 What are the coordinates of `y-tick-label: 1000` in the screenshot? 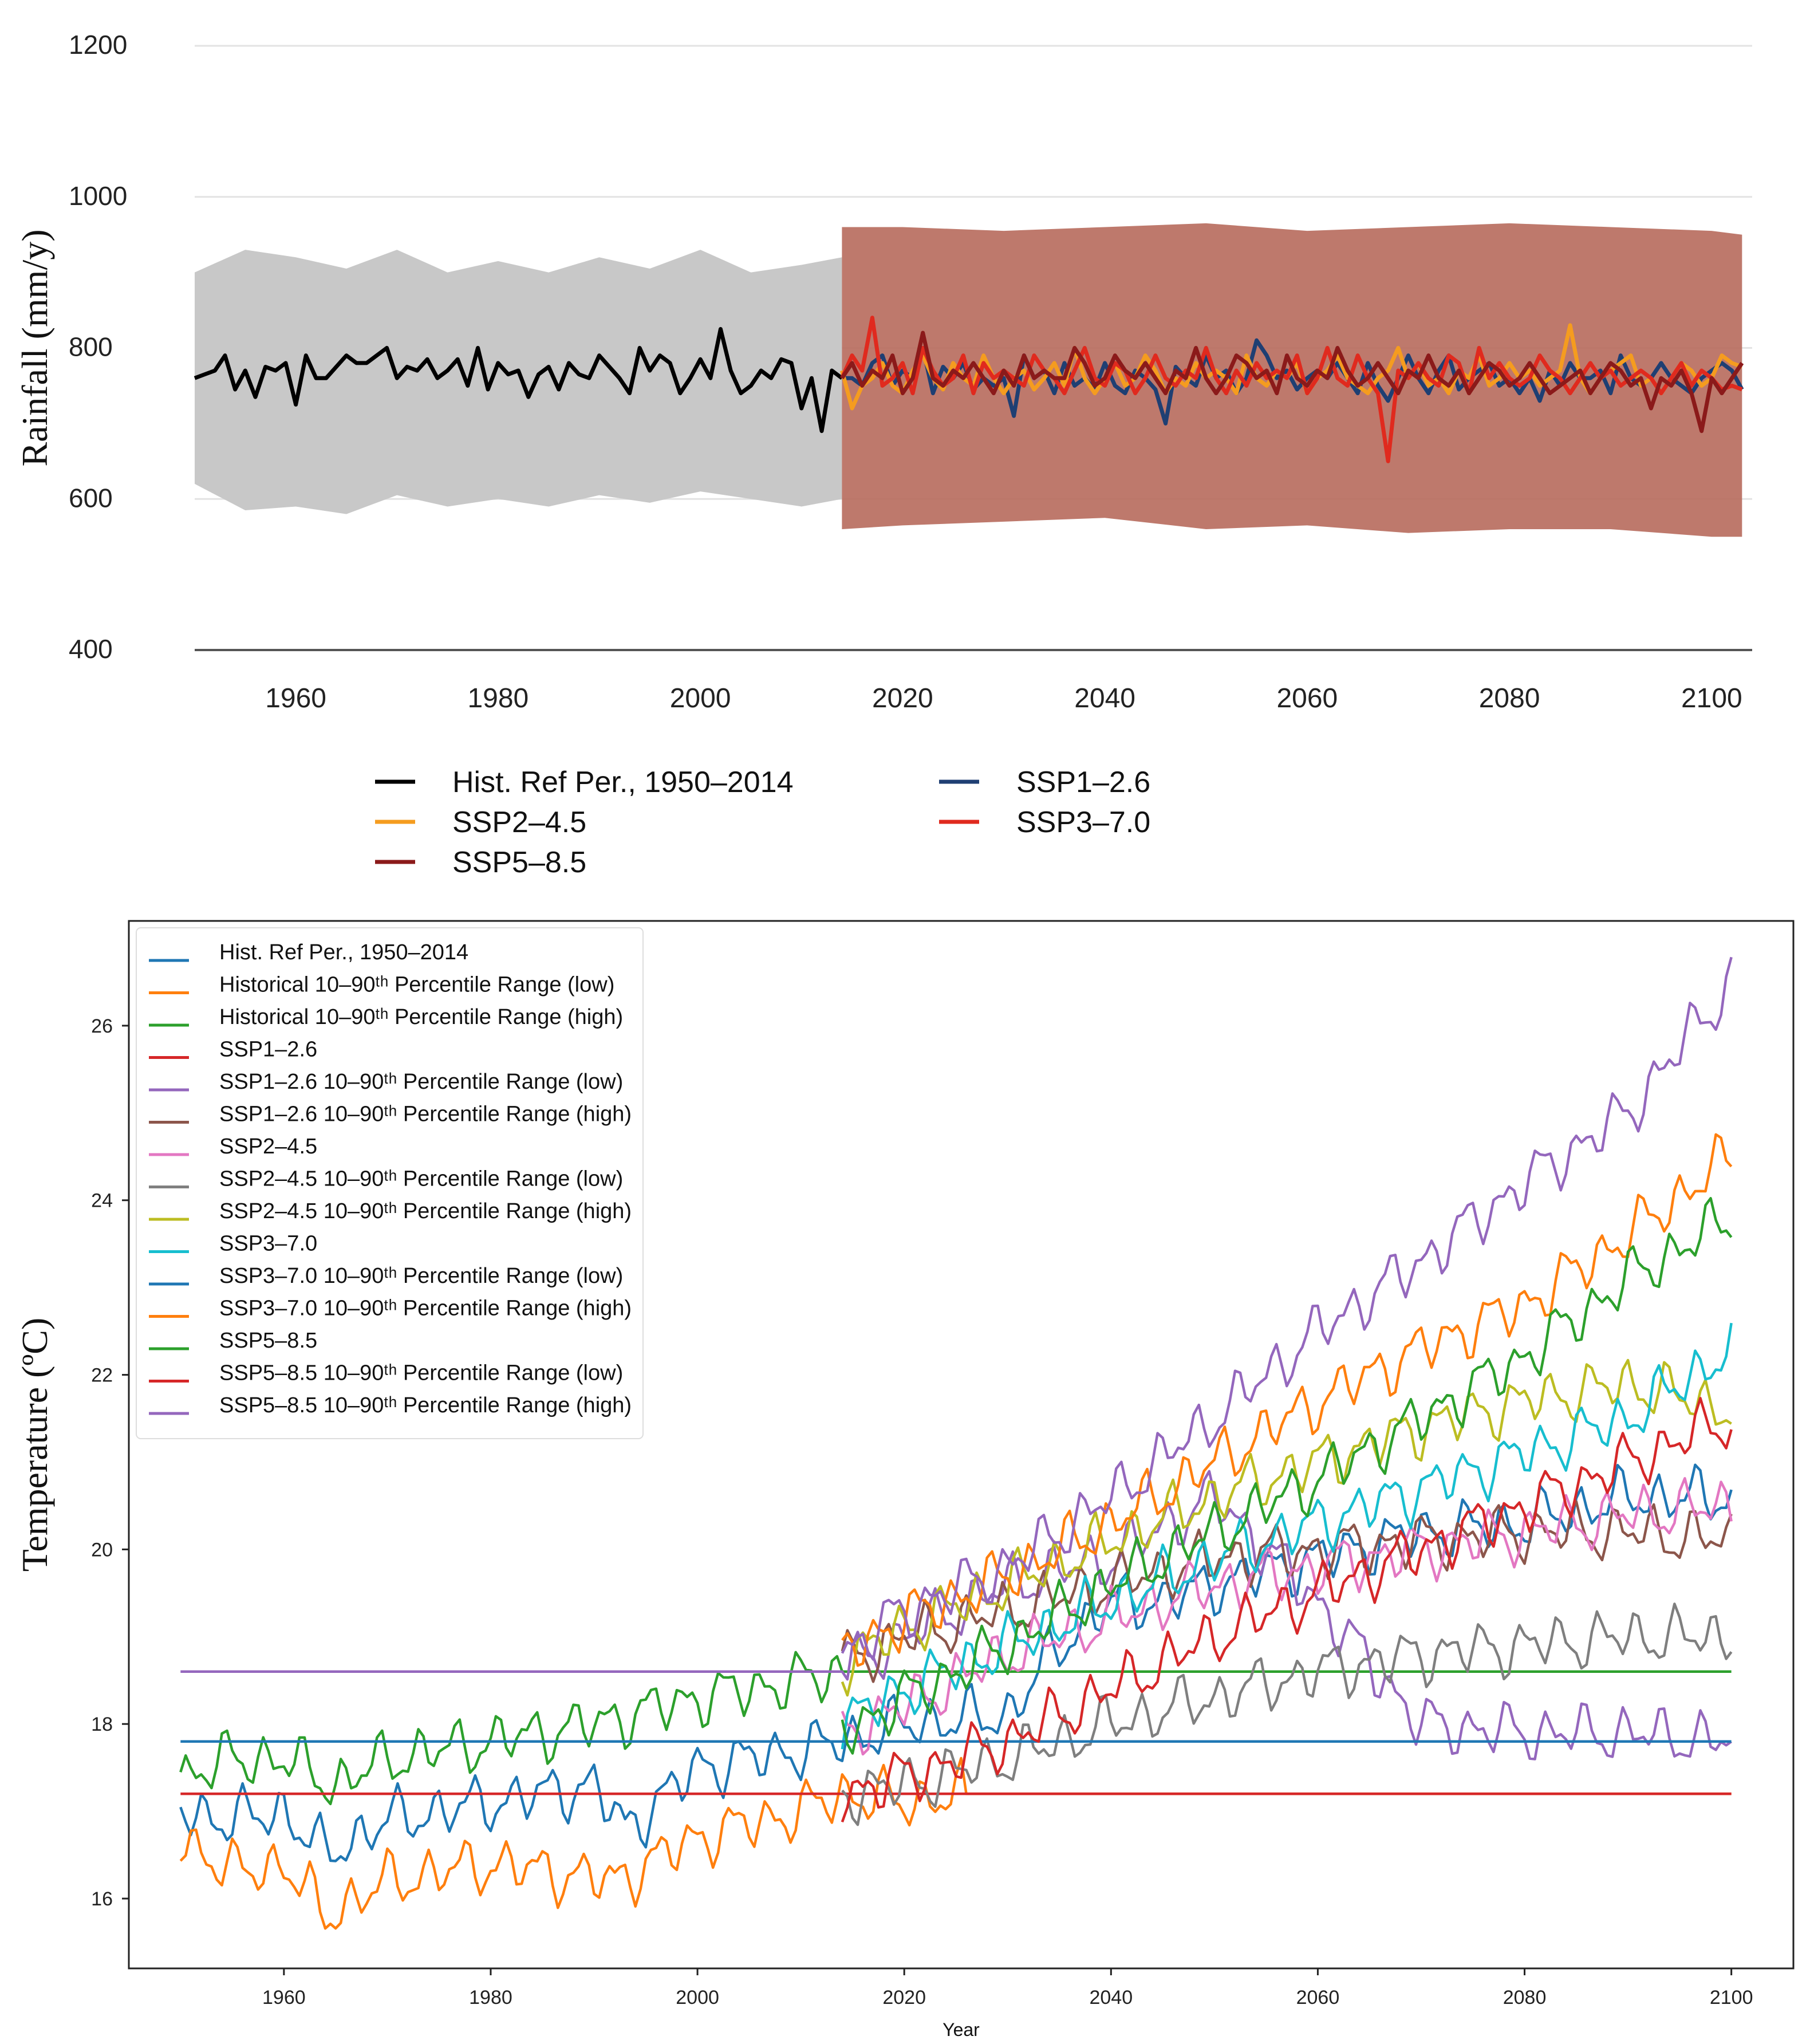 It's located at (98, 196).